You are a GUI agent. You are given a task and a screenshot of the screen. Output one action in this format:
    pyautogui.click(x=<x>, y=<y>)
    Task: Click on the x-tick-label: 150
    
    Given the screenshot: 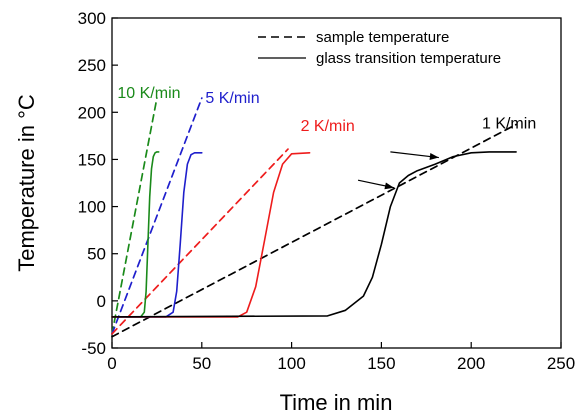 What is the action you would take?
    pyautogui.click(x=381, y=363)
    